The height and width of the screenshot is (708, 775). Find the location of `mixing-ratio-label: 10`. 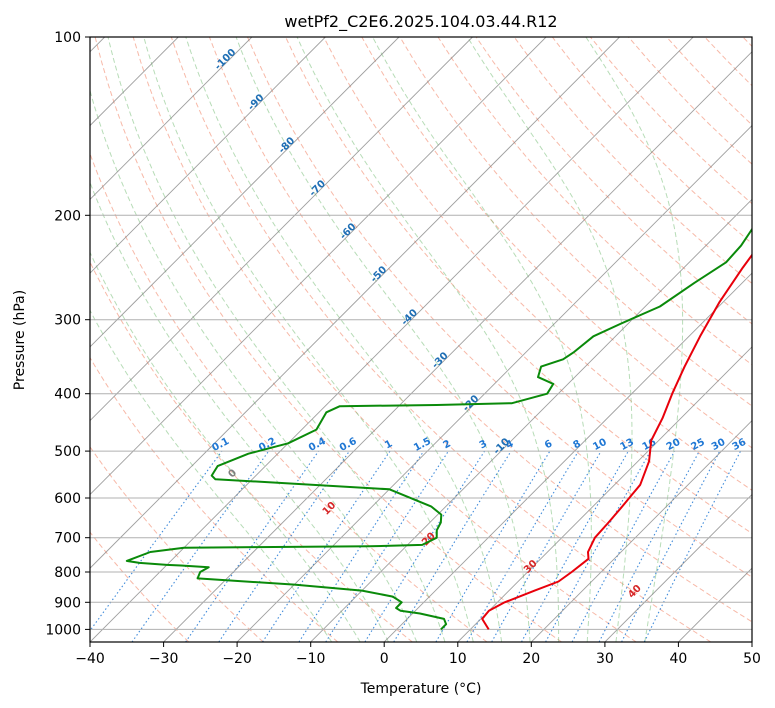

mixing-ratio-label: 10 is located at coordinates (599, 445).